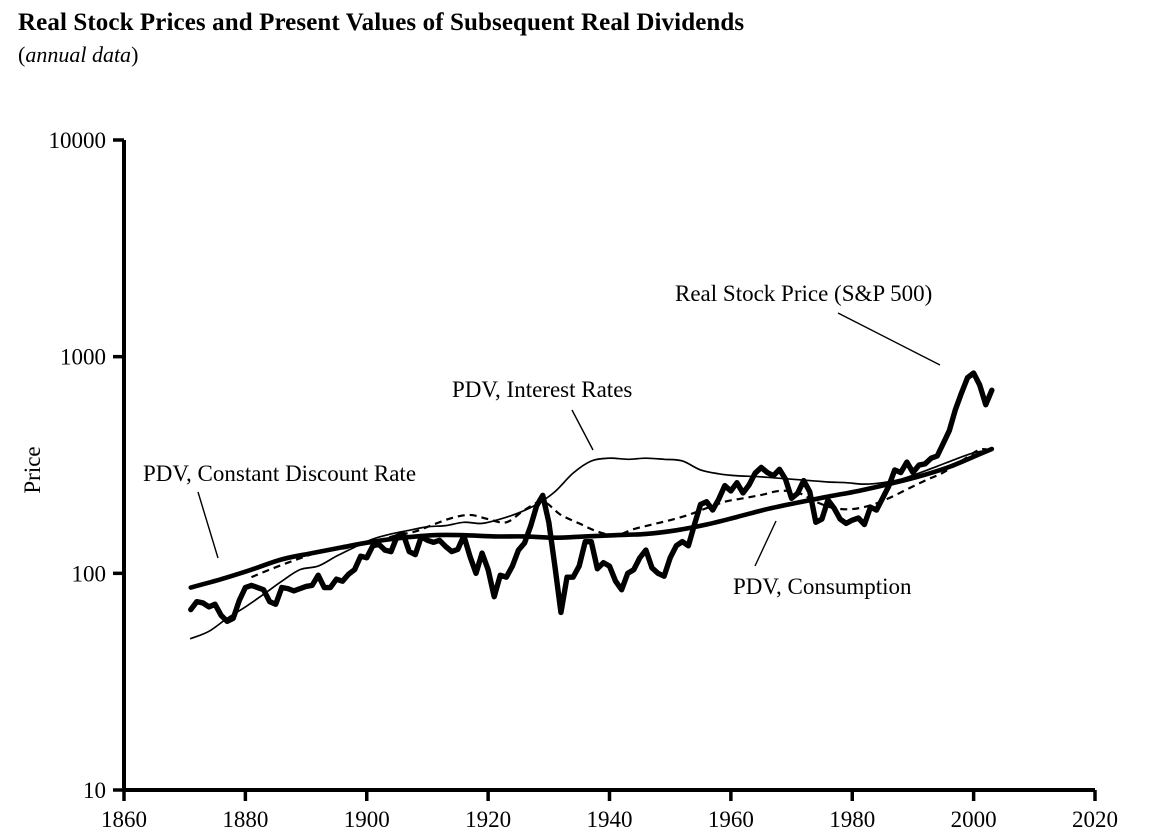  Describe the element at coordinates (974, 819) in the screenshot. I see `x-tick-label: 2000` at that location.